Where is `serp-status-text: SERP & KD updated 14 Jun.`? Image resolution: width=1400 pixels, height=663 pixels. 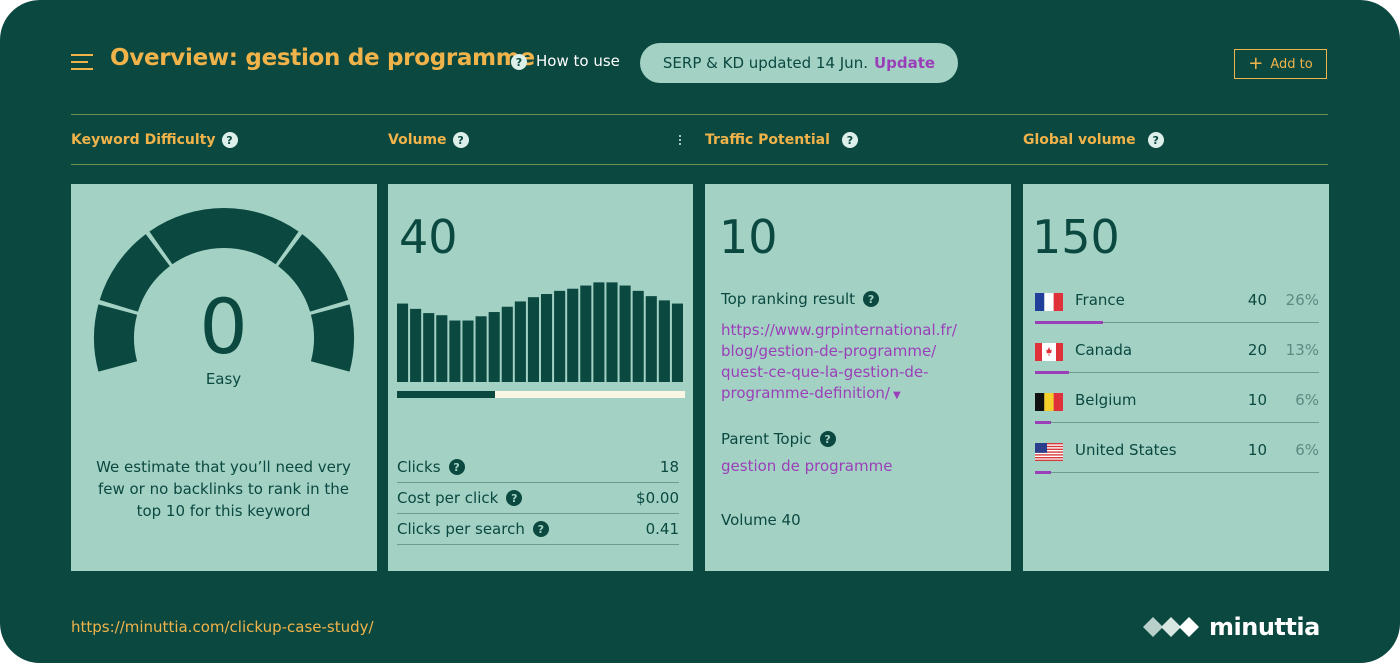
serp-status-text: SERP & KD updated 14 Jun. is located at coordinates (765, 63).